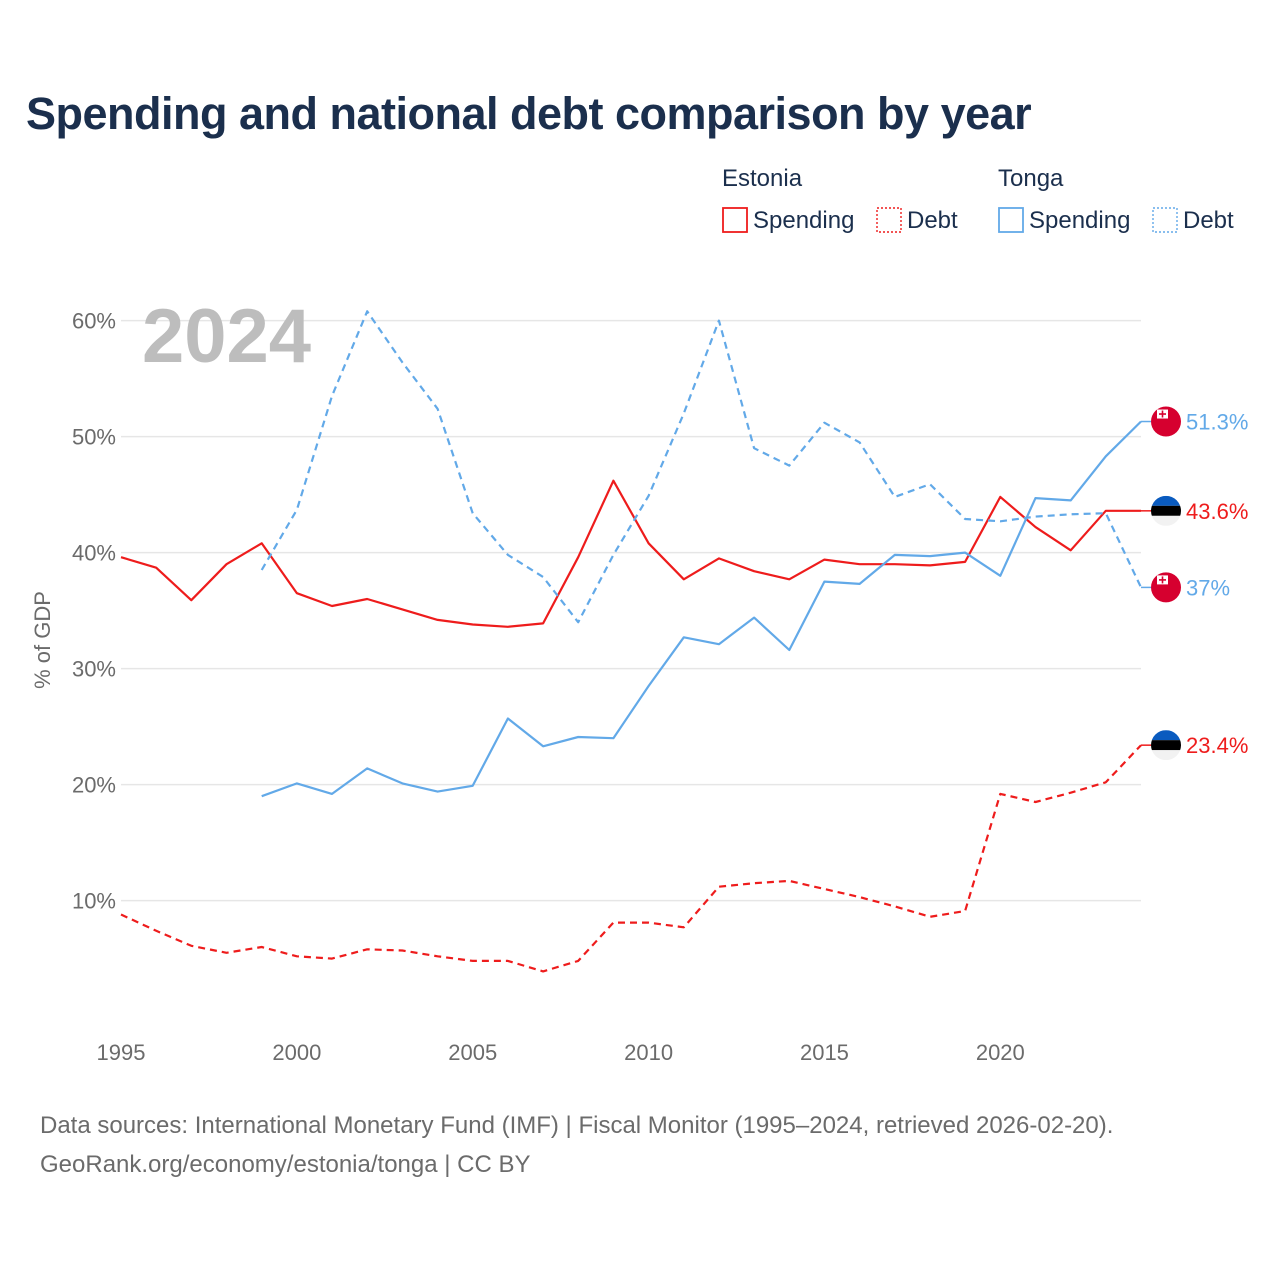 The image size is (1280, 1280). Describe the element at coordinates (1116, 199) in the screenshot. I see `legend-group-tonga: Tonga Spending Debt` at that location.